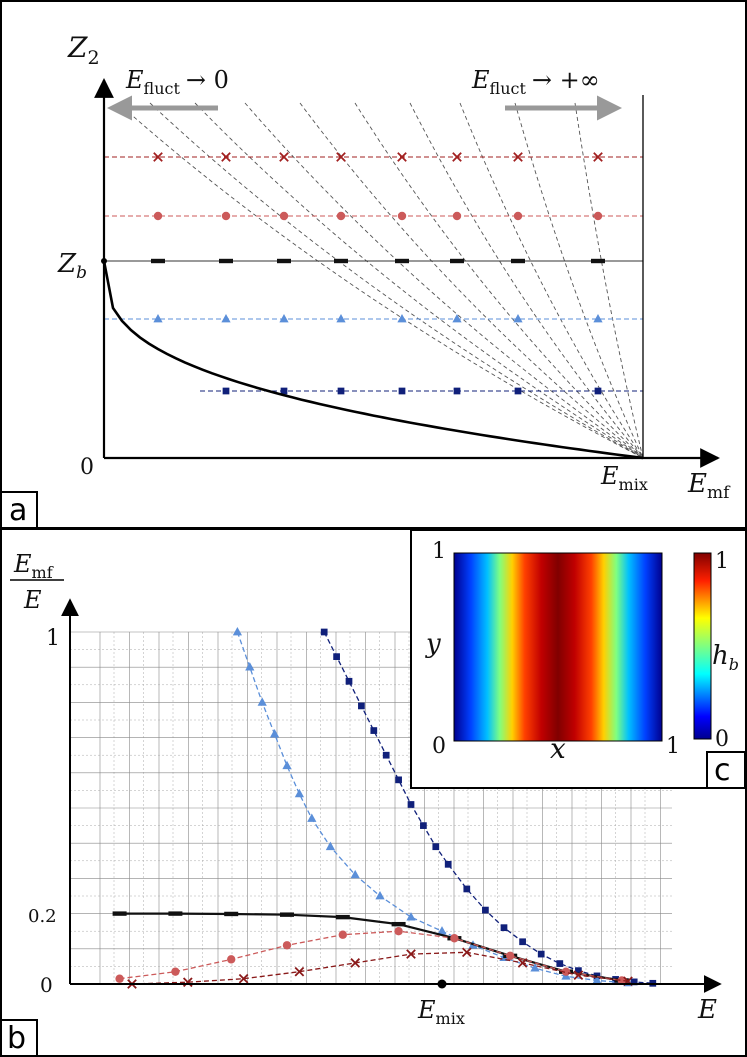  What do you see at coordinates (450, 1018) in the screenshot?
I see `b-emix-sub: mix` at bounding box center [450, 1018].